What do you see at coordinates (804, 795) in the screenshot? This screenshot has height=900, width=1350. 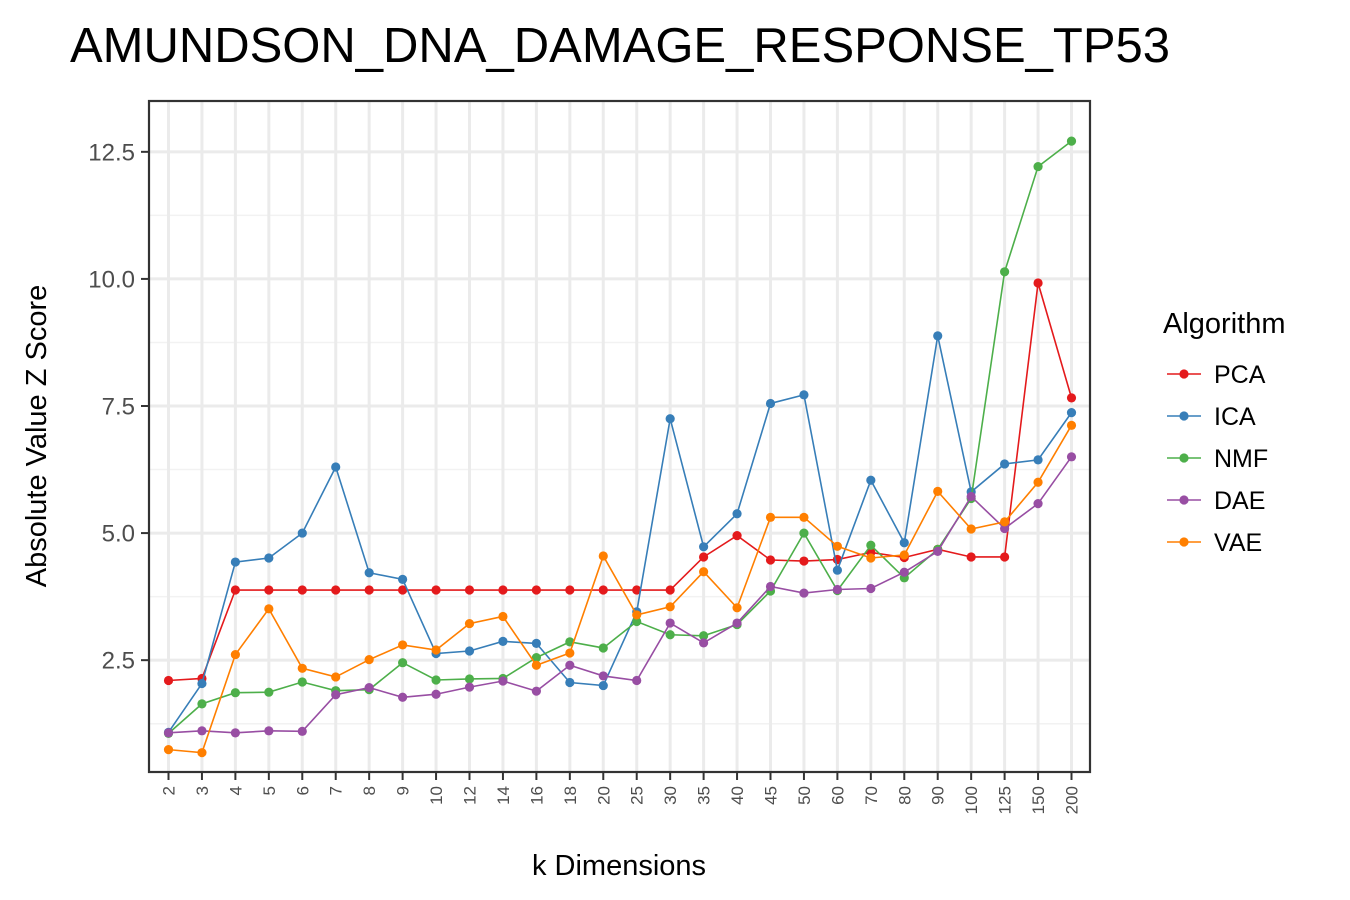 I see `x-tick-label: 50` at bounding box center [804, 795].